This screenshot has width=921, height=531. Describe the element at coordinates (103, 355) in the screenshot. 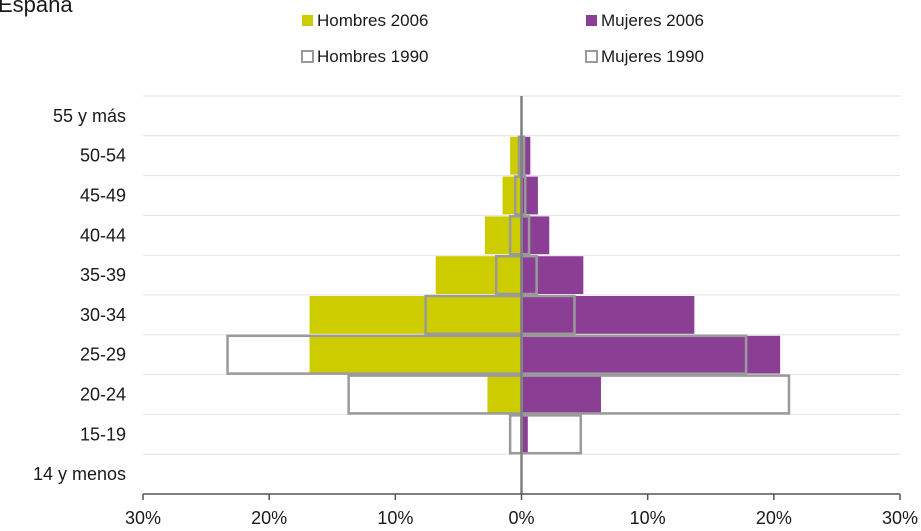

I see `category-label-25-29: 25-29` at that location.